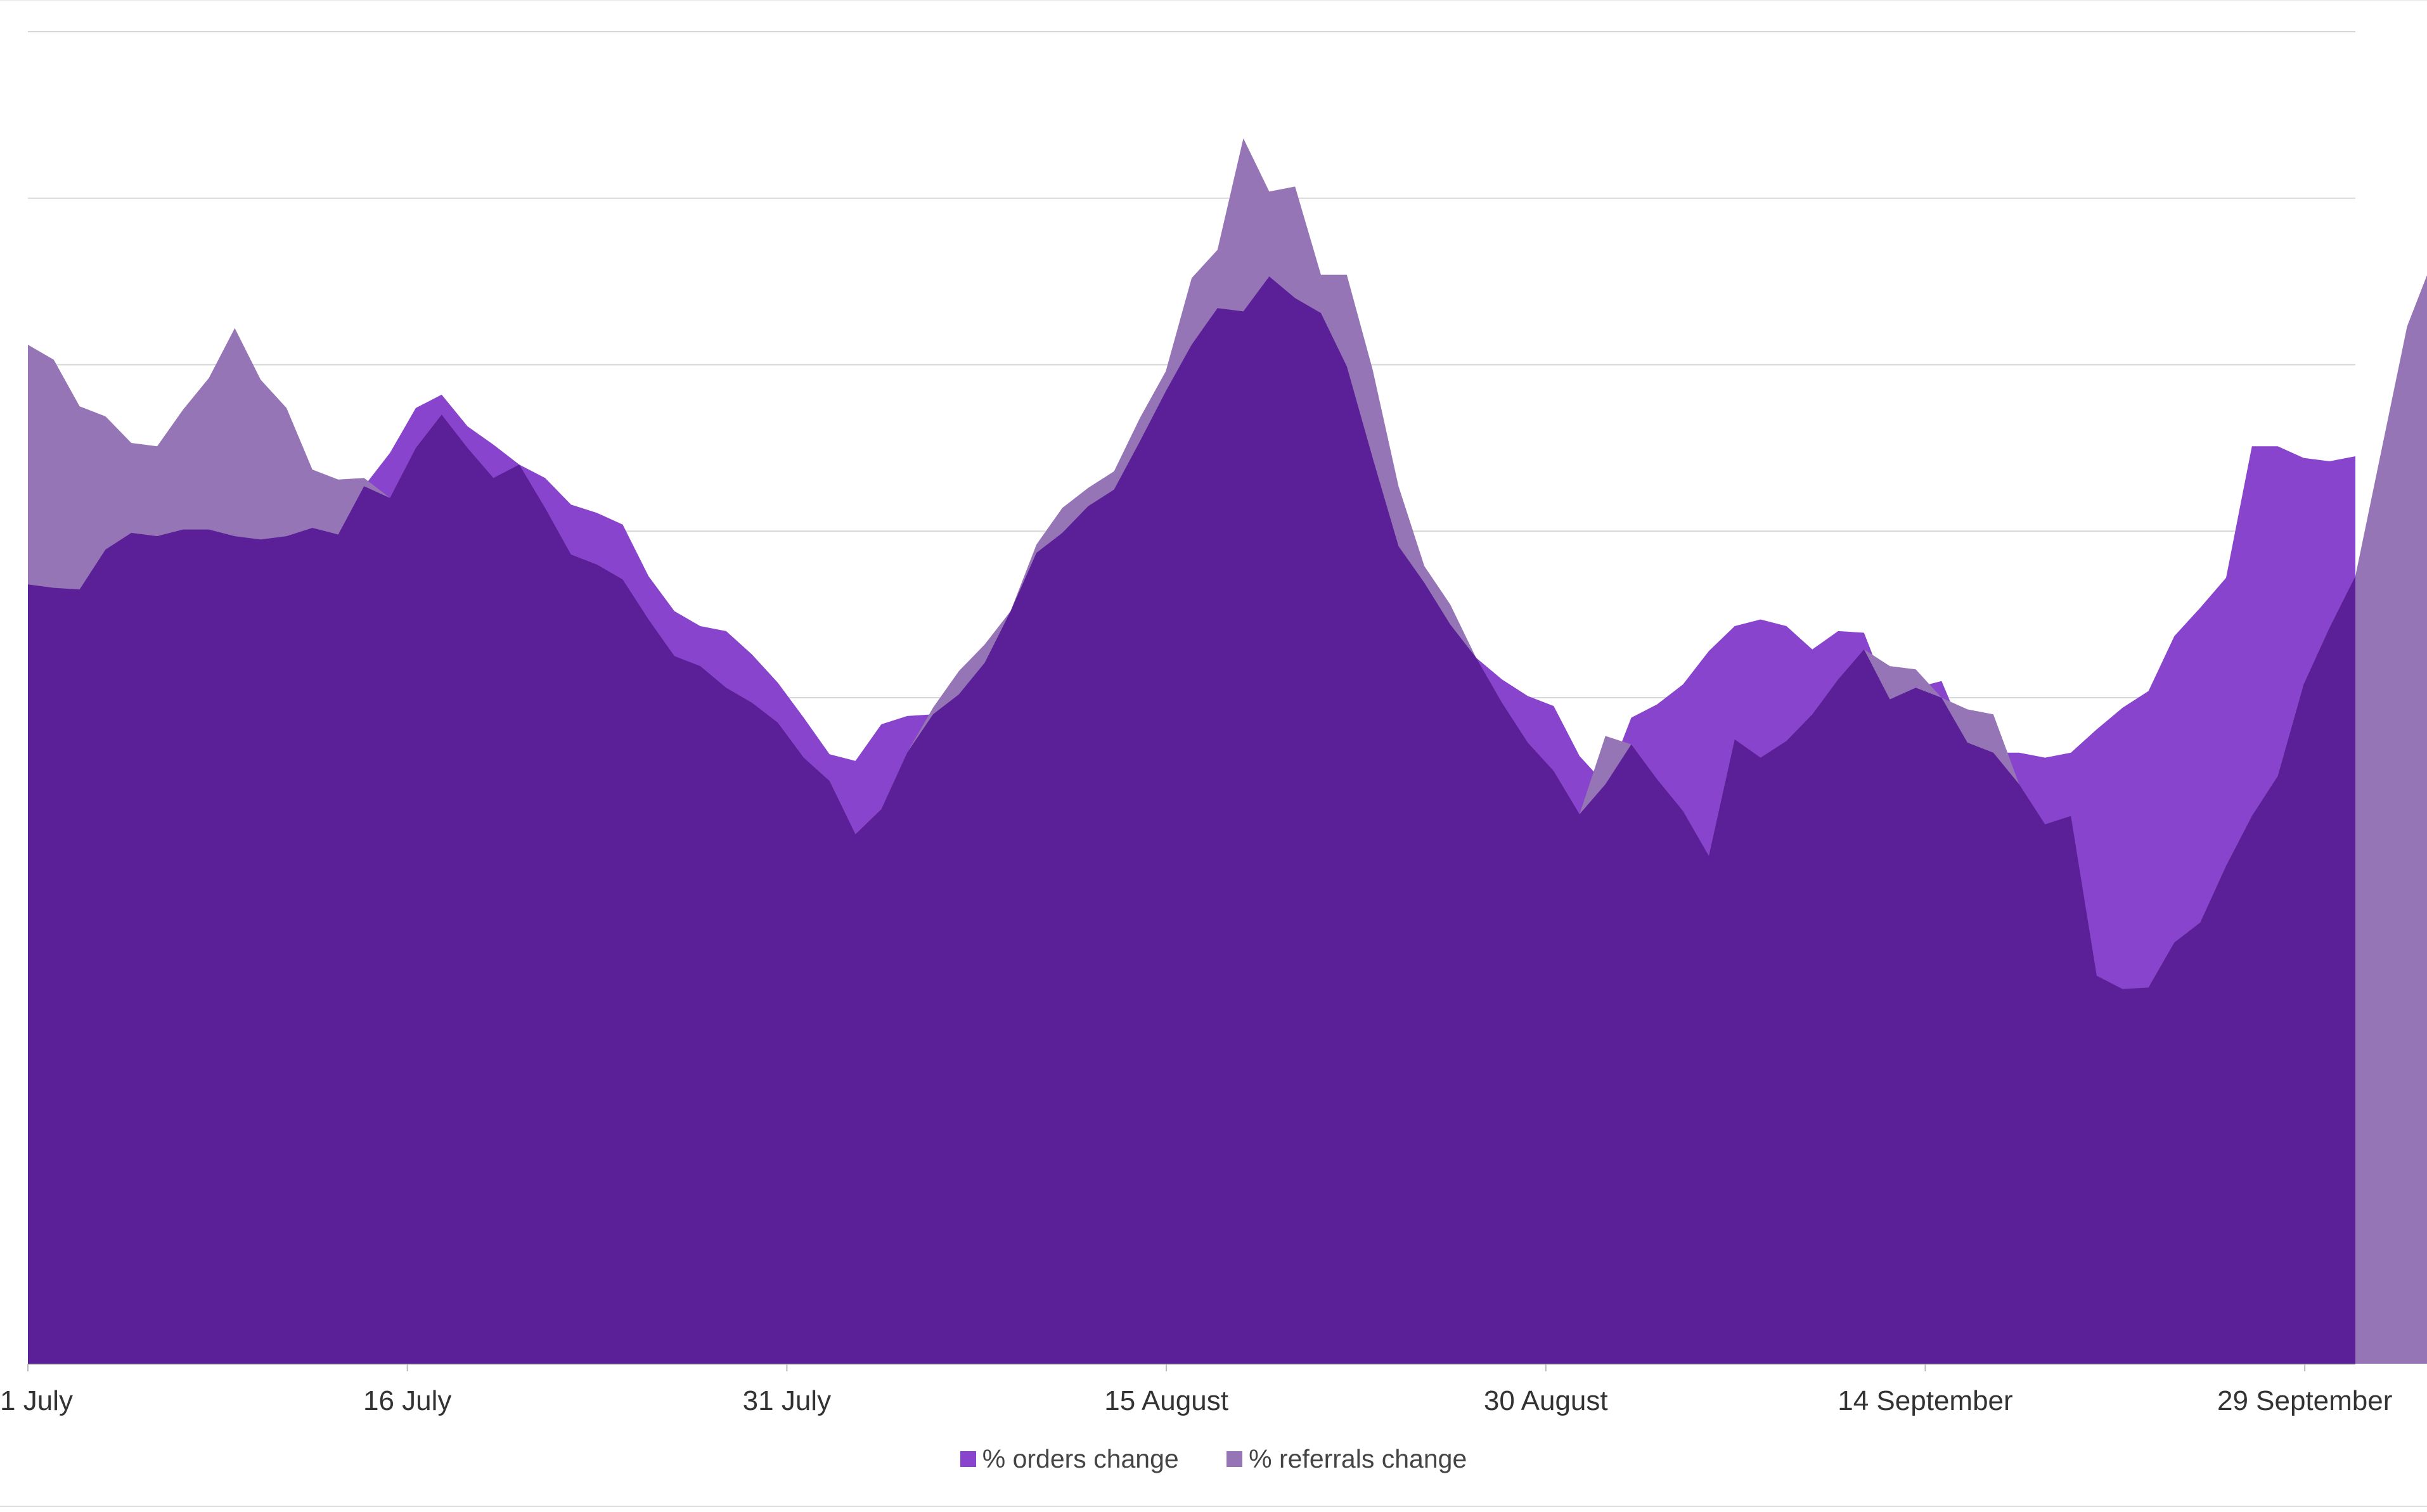 This screenshot has height=1512, width=2427. Describe the element at coordinates (1213, 1459) in the screenshot. I see `legend: % orders change % referrals change` at that location.